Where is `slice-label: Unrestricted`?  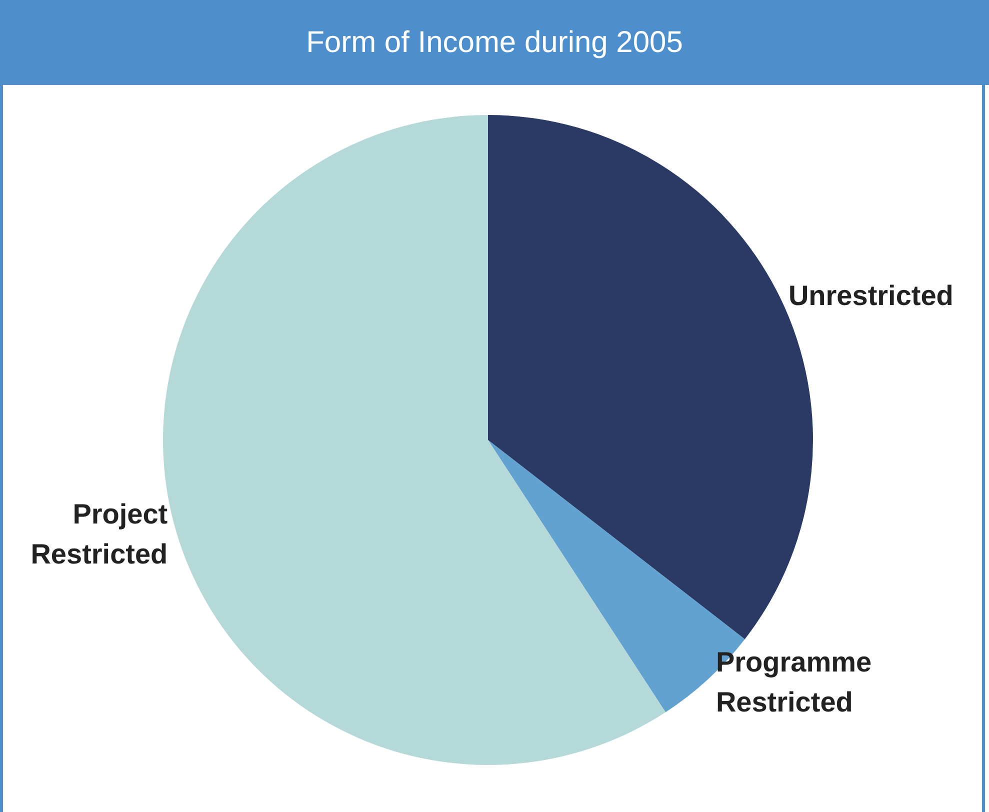
slice-label: Unrestricted is located at coordinates (871, 295).